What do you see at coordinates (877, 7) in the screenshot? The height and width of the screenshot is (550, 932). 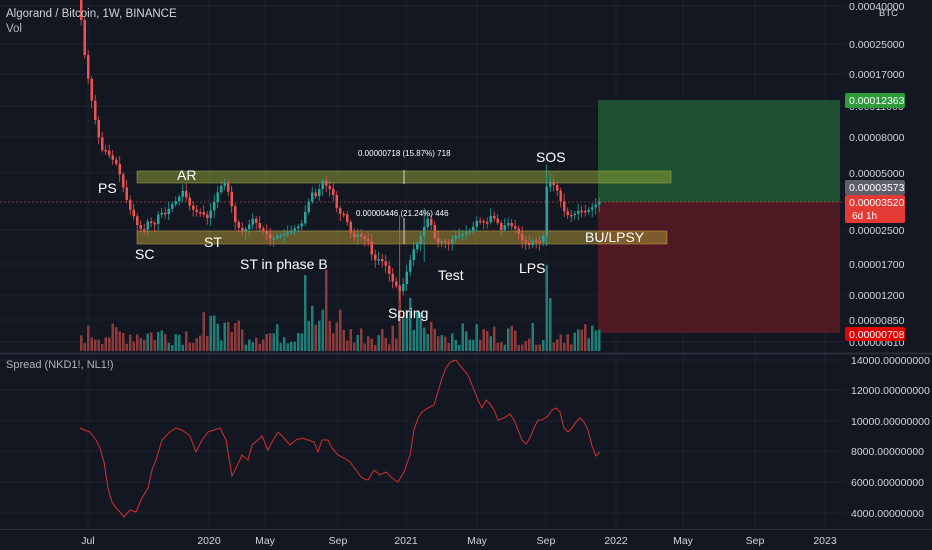 I see `price-tick: 0.00040000` at bounding box center [877, 7].